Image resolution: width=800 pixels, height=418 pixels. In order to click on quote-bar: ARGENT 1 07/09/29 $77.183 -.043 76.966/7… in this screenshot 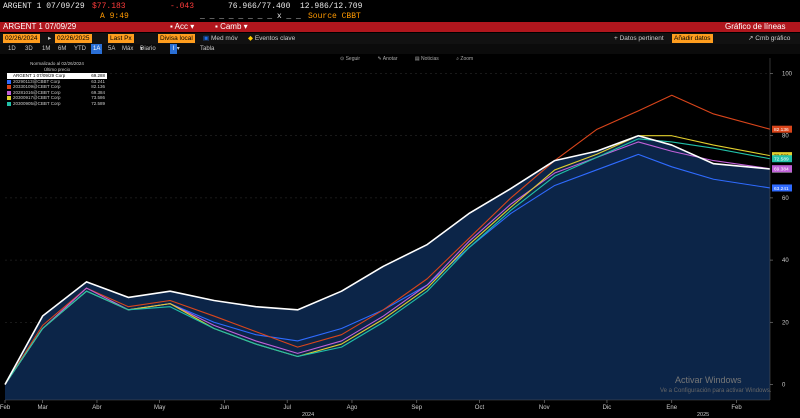, I will do `click(400, 11)`.